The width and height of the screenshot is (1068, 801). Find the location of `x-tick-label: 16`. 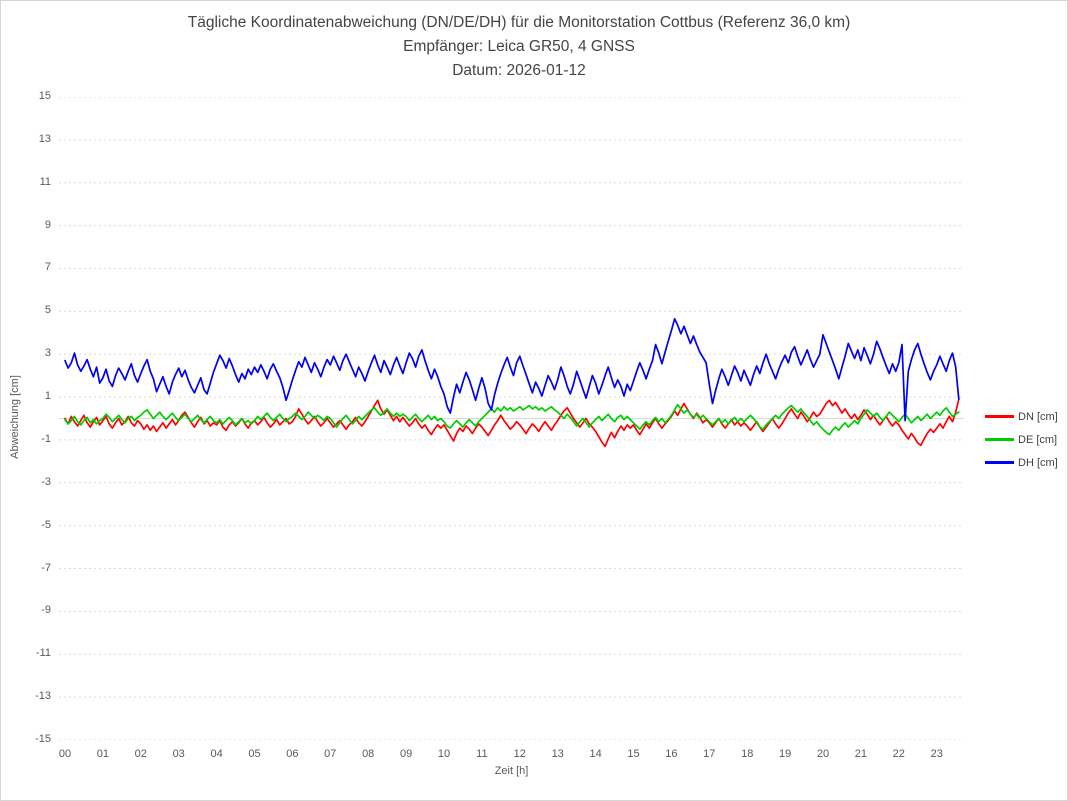

x-tick-label: 16 is located at coordinates (671, 754).